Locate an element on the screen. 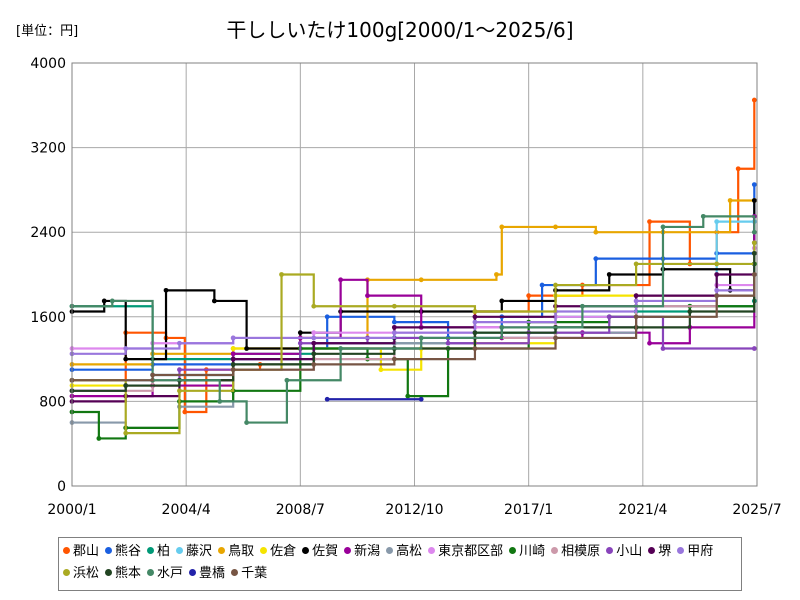 This screenshot has width=800, height=600. legend-label-9: 東京都区部 is located at coordinates (471, 551).